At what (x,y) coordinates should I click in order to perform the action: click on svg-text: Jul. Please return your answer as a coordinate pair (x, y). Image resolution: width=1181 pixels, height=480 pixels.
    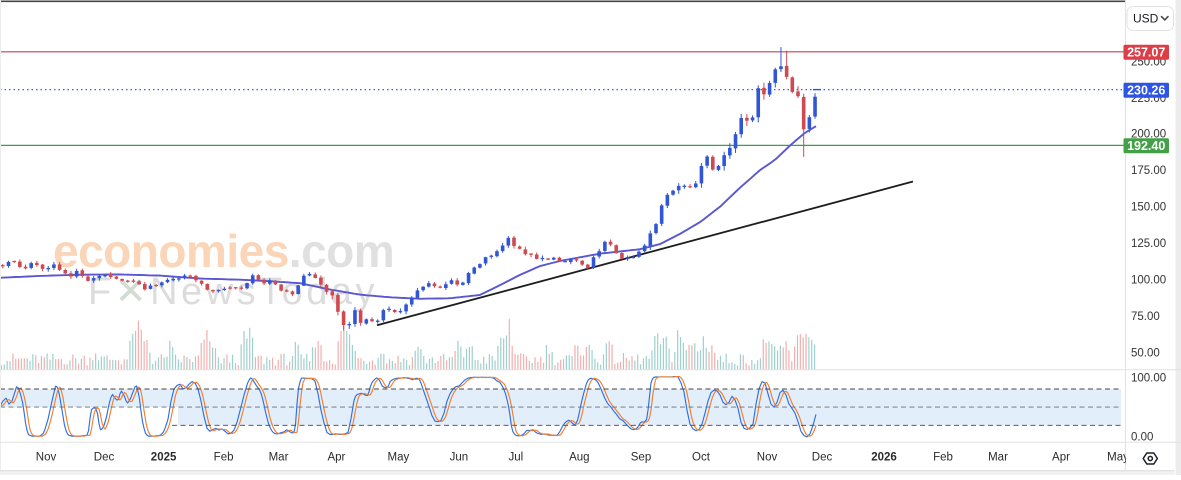
    Looking at the image, I should click on (515, 458).